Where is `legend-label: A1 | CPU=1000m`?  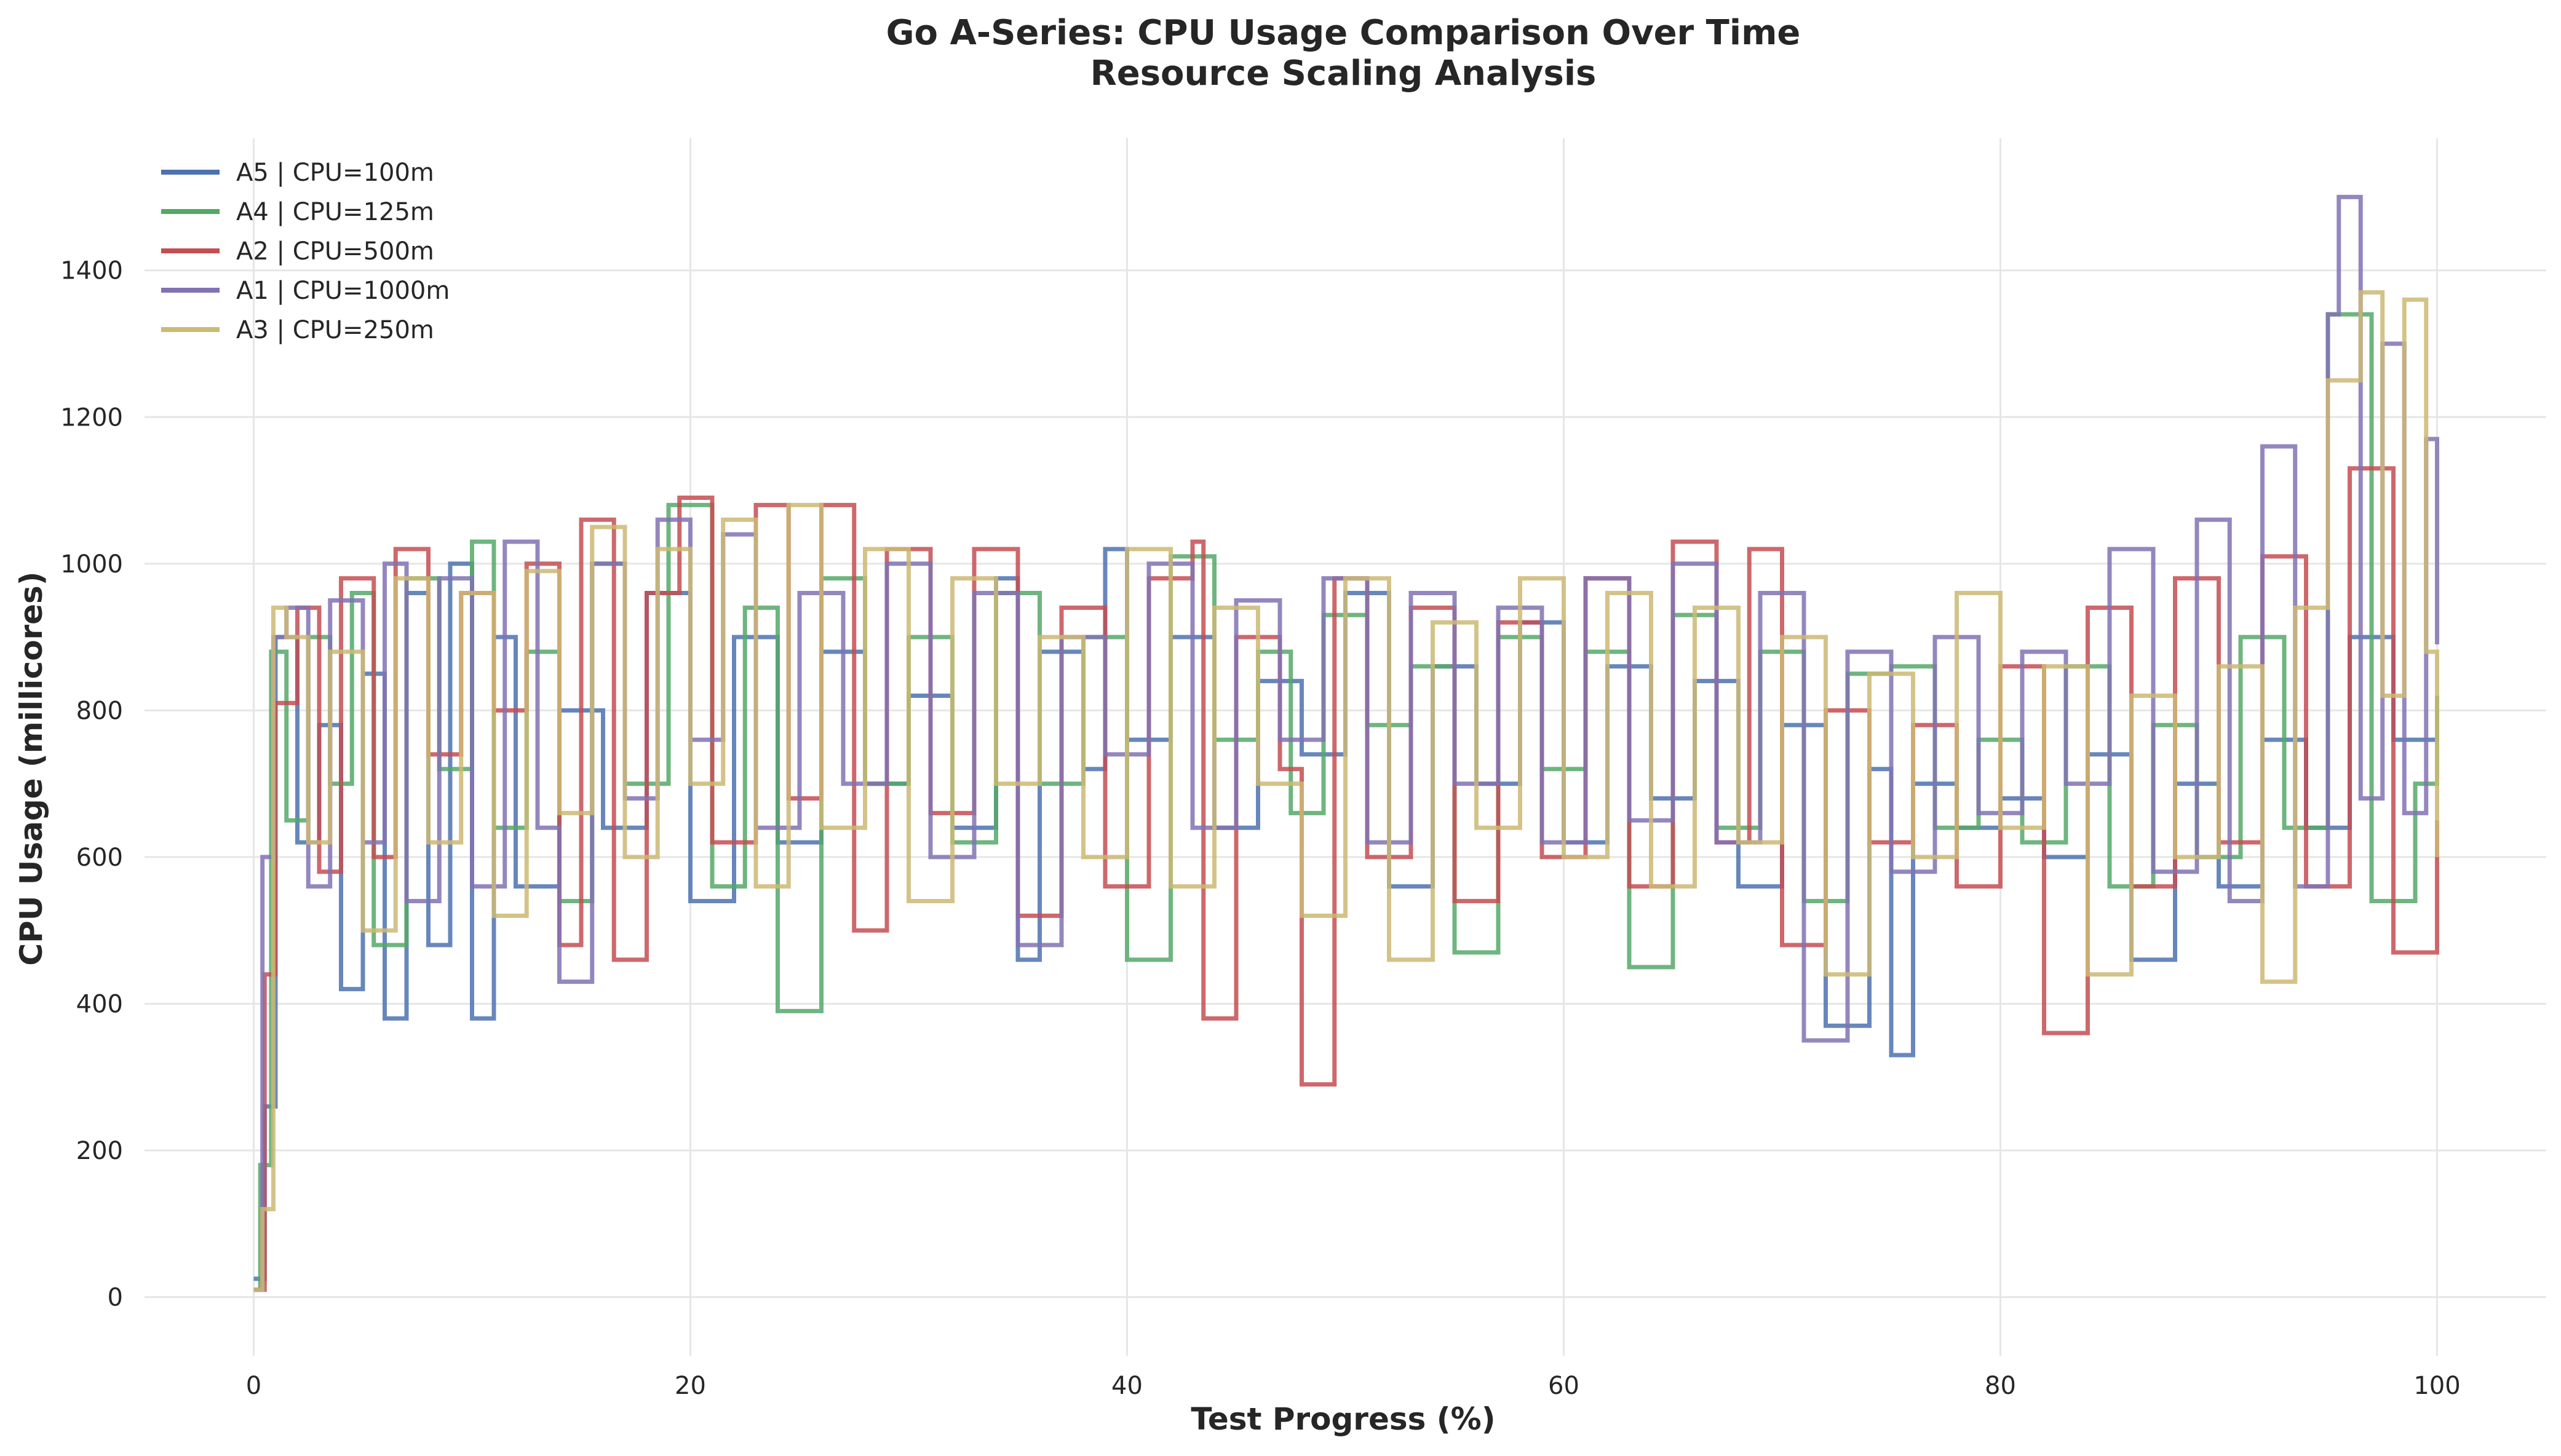 legend-label: A1 | CPU=1000m is located at coordinates (343, 291).